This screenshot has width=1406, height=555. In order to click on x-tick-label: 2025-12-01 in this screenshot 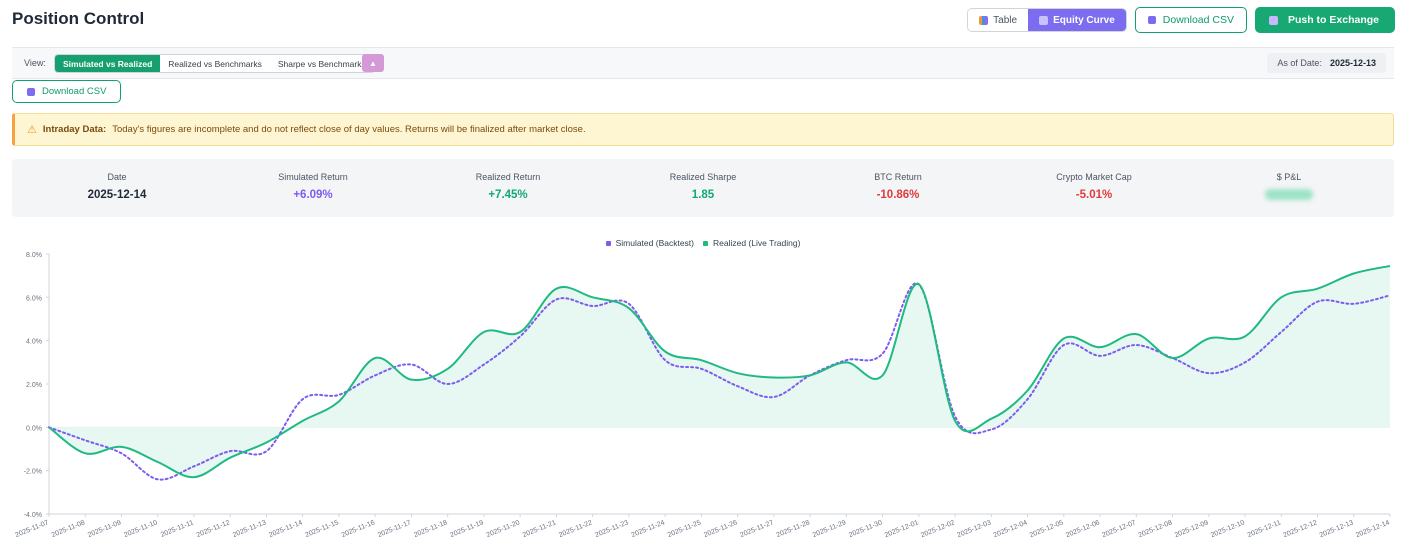, I will do `click(902, 529)`.